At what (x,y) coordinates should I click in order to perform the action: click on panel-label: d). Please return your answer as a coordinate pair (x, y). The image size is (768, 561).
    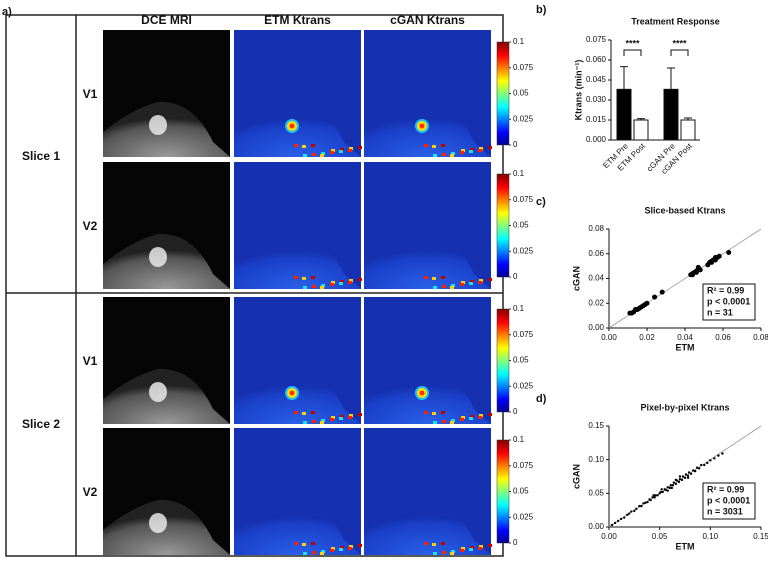
    Looking at the image, I should click on (541, 399).